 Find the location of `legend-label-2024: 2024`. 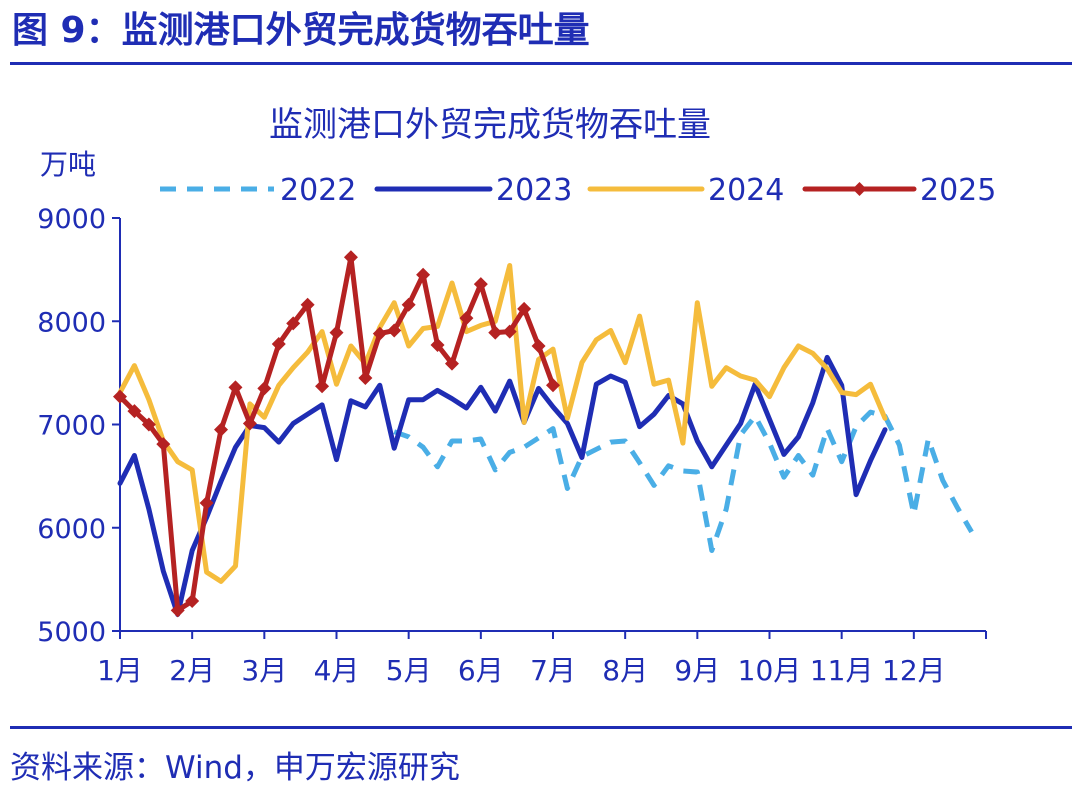

legend-label-2024: 2024 is located at coordinates (746, 190).